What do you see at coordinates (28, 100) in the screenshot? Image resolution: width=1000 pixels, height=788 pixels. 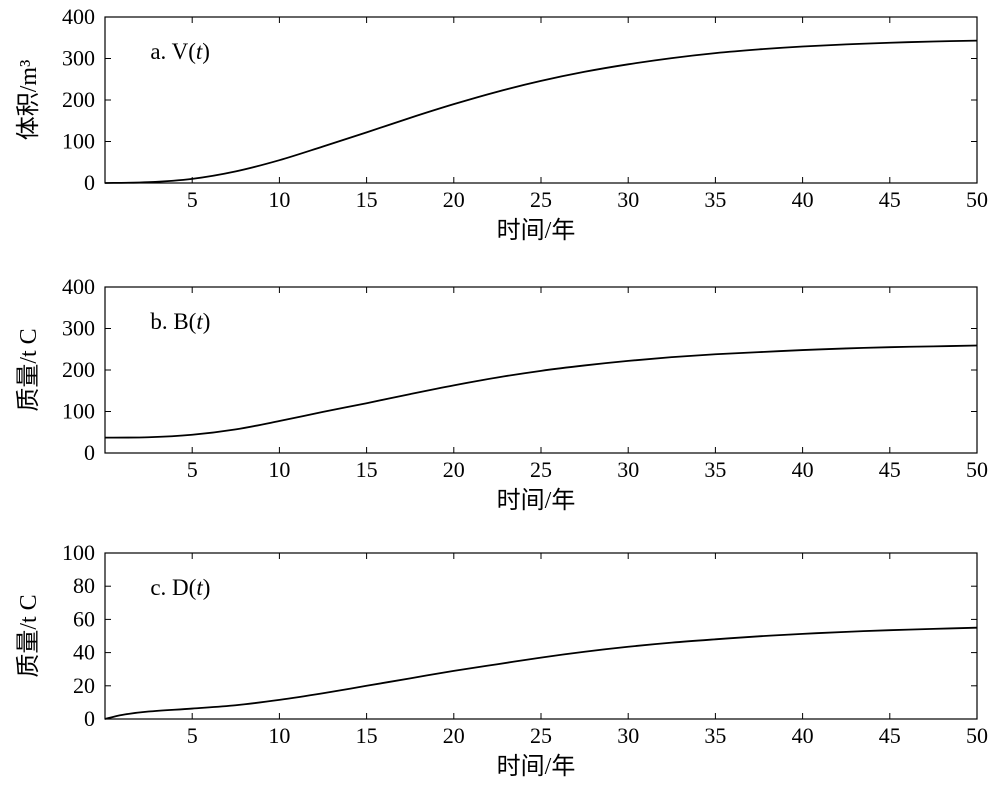 I see `y-axis-label: 体积/m³` at bounding box center [28, 100].